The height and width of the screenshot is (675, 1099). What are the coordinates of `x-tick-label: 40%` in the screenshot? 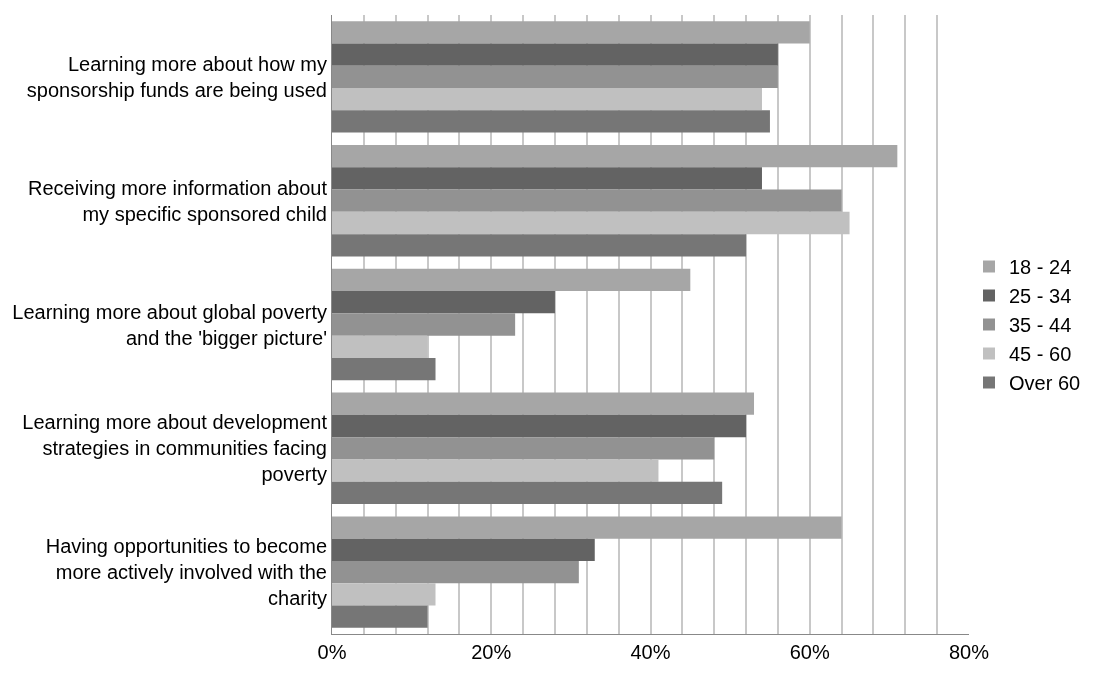 It's located at (650, 652).